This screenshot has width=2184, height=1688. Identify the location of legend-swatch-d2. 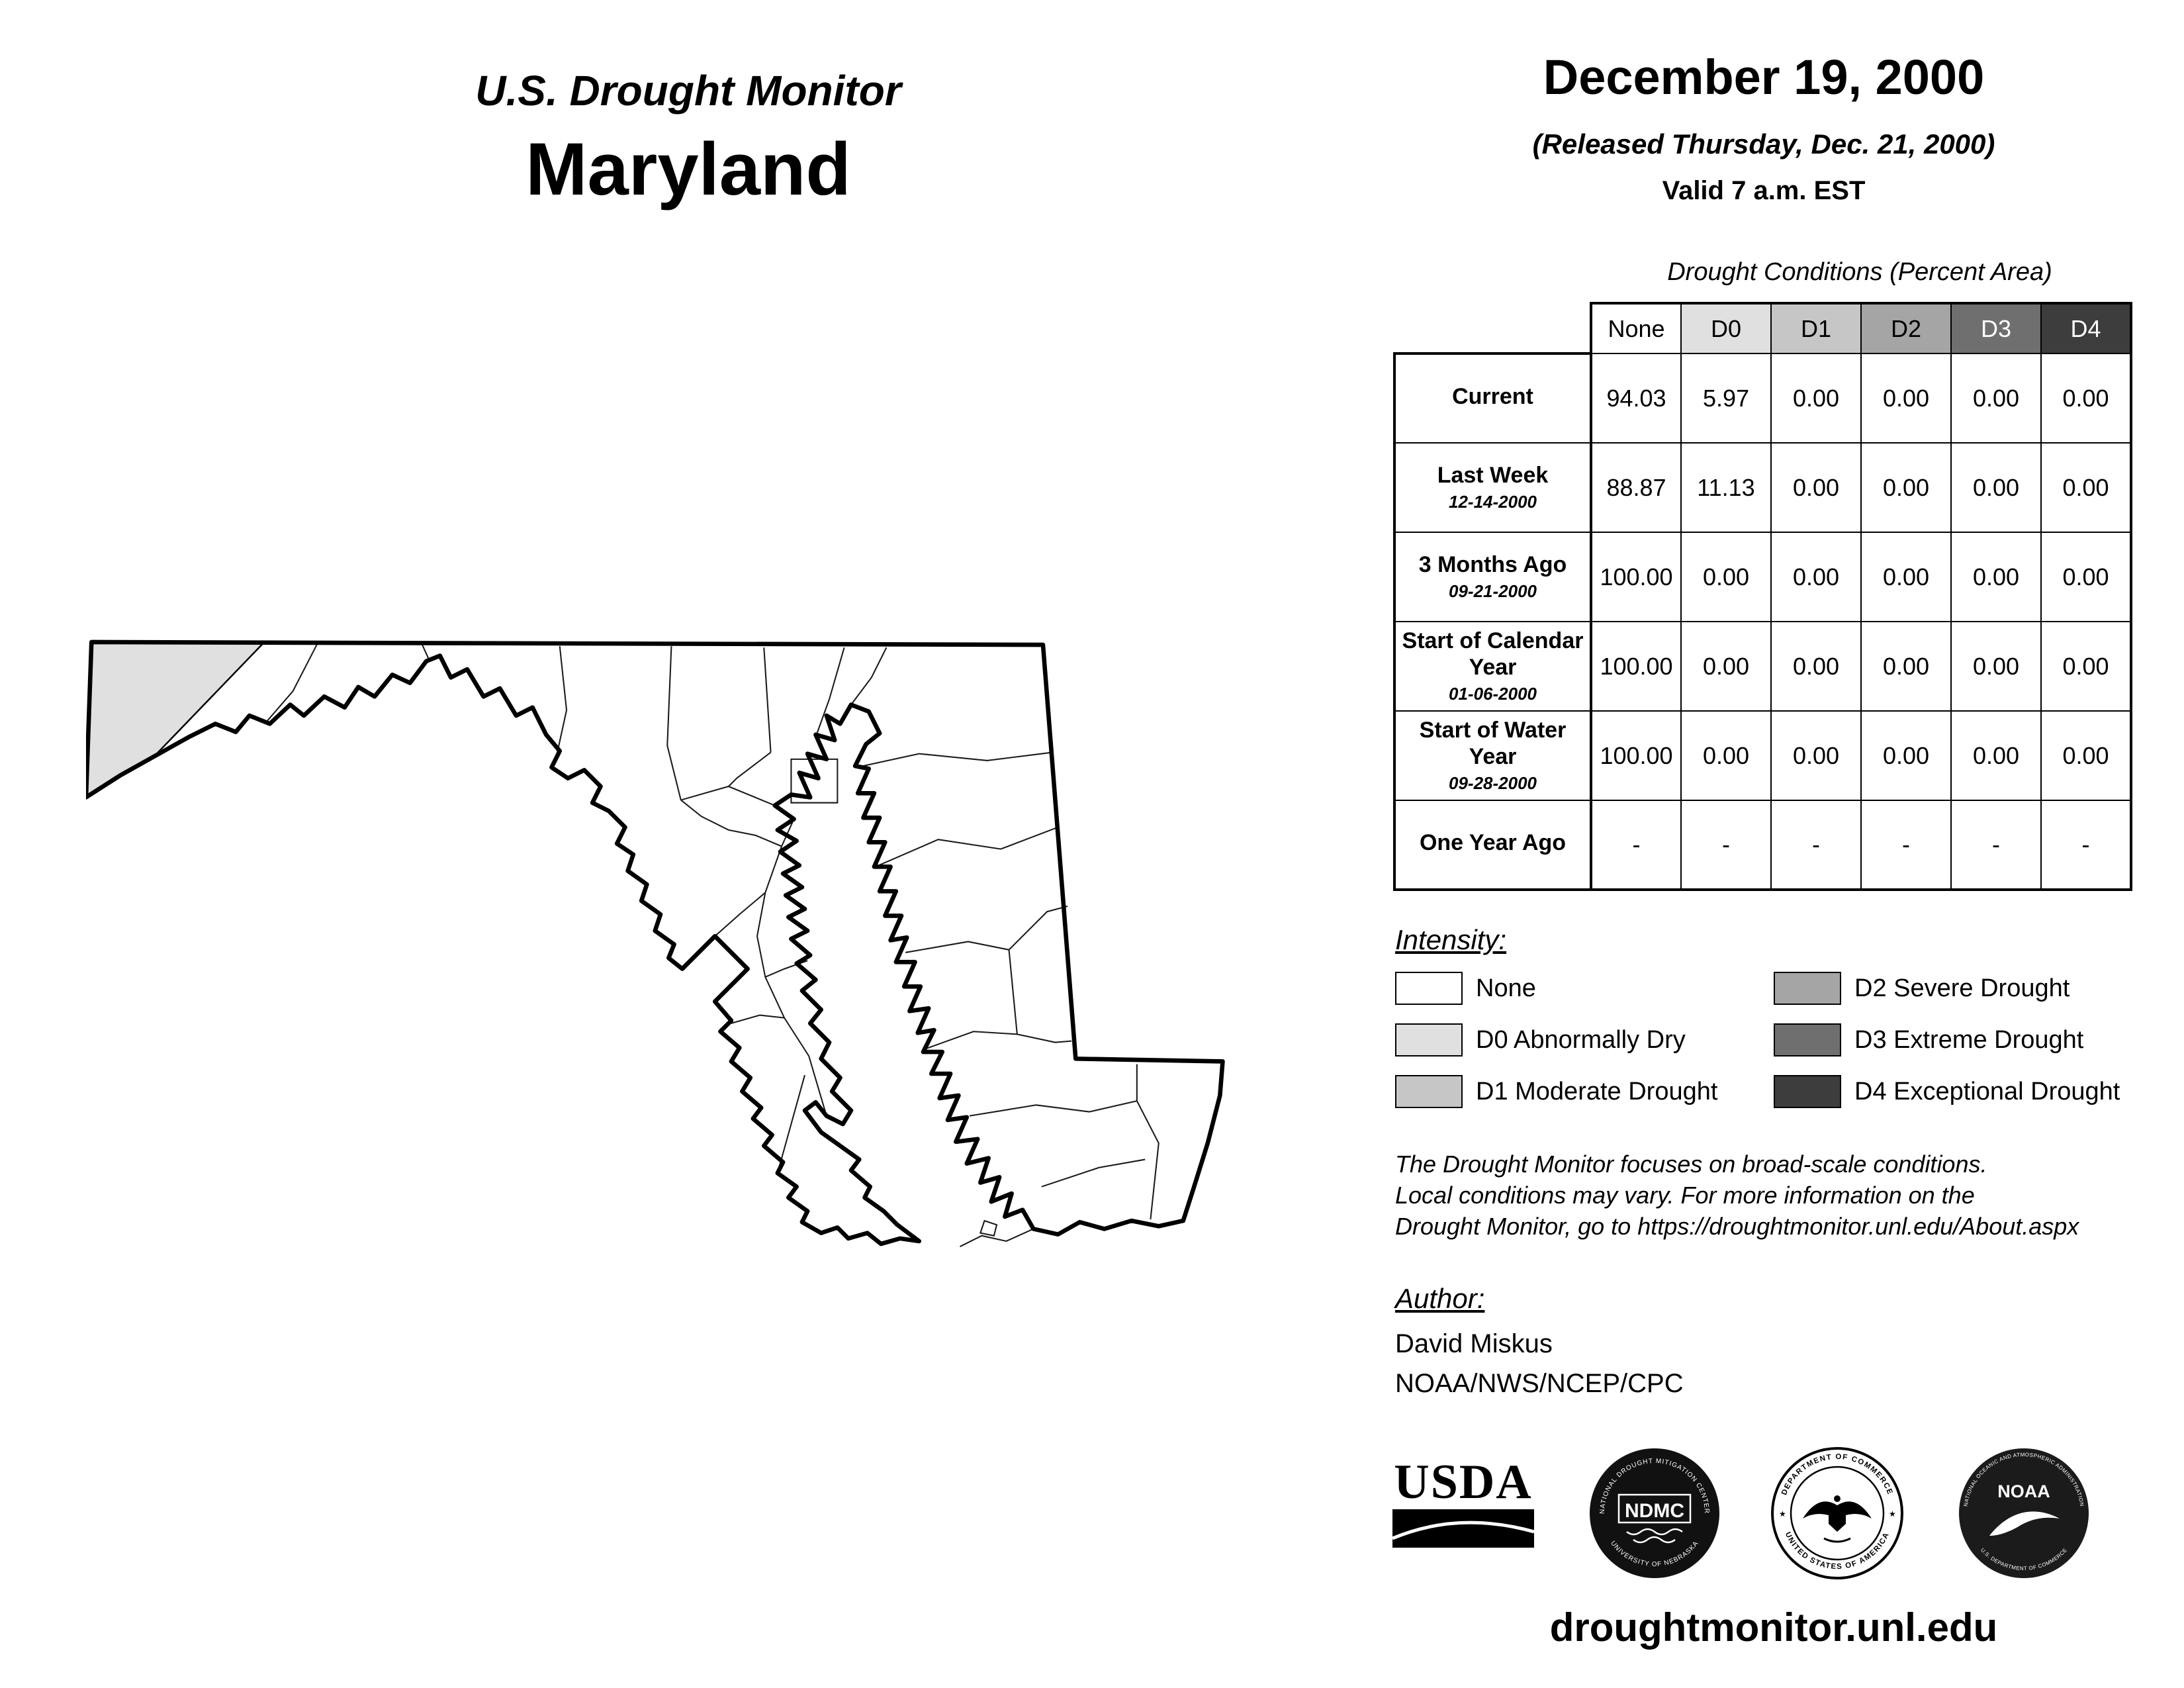
(1807, 988).